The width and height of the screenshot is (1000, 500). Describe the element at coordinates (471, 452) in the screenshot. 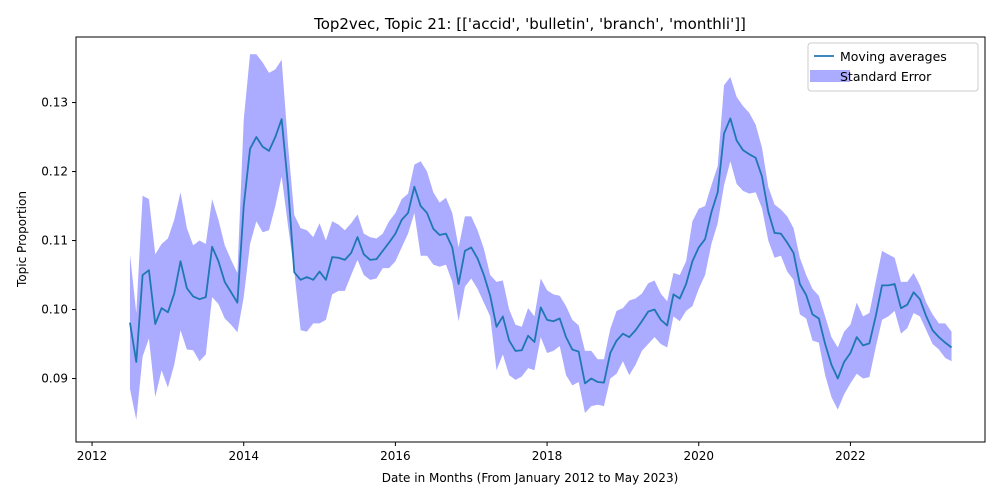

I see `x-axis: 2012 2014 2016 2018 2020 2022` at that location.